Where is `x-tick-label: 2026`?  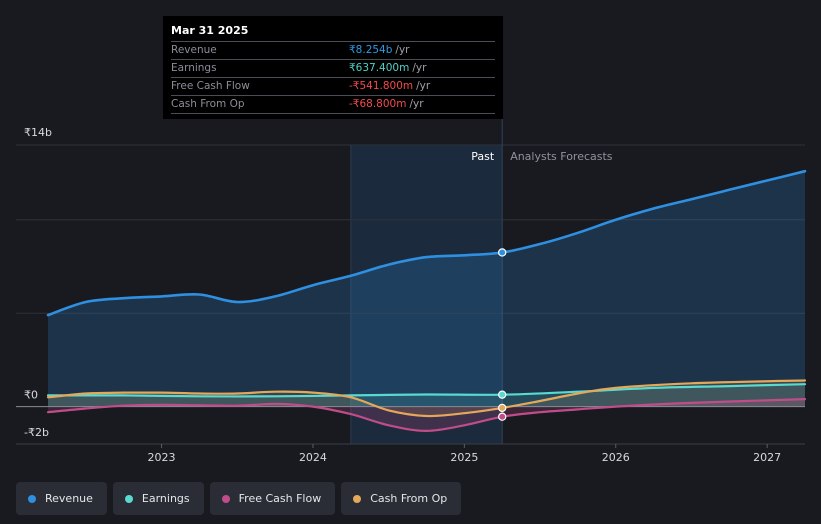
x-tick-label: 2026 is located at coordinates (616, 457).